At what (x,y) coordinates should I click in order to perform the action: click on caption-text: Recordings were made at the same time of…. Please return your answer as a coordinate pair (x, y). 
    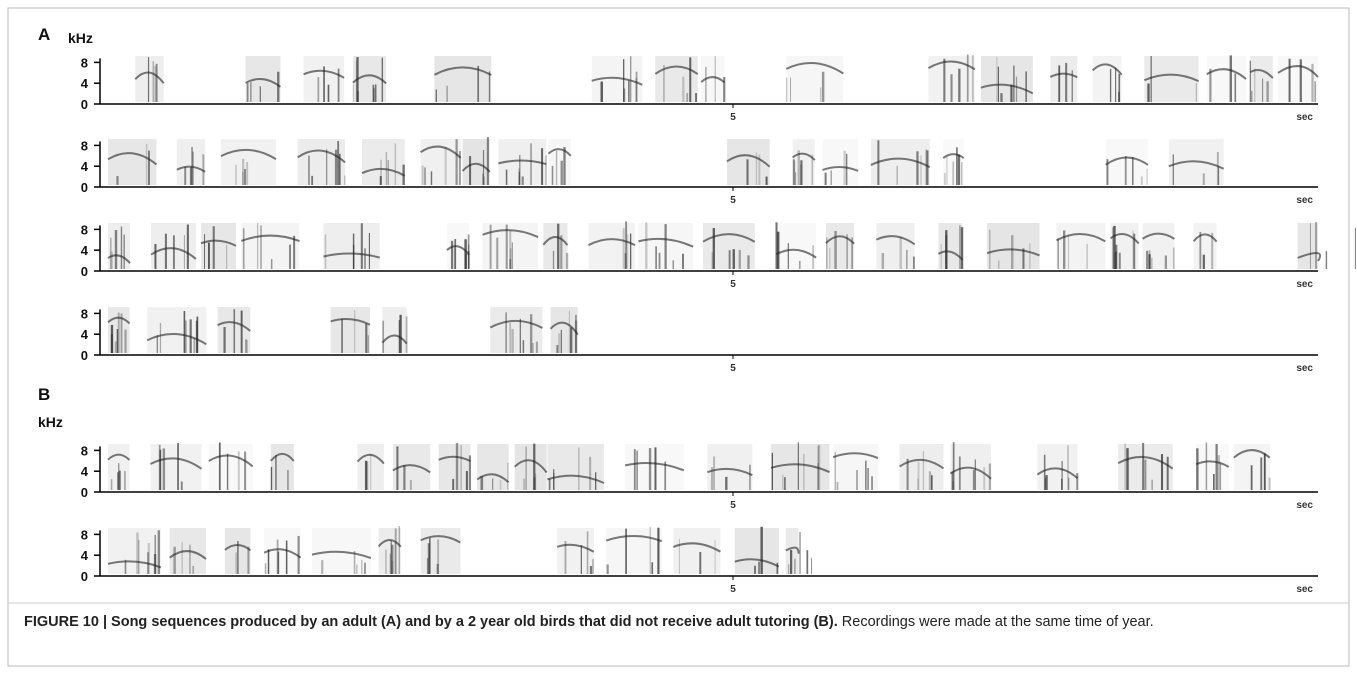
    Looking at the image, I should click on (997, 622).